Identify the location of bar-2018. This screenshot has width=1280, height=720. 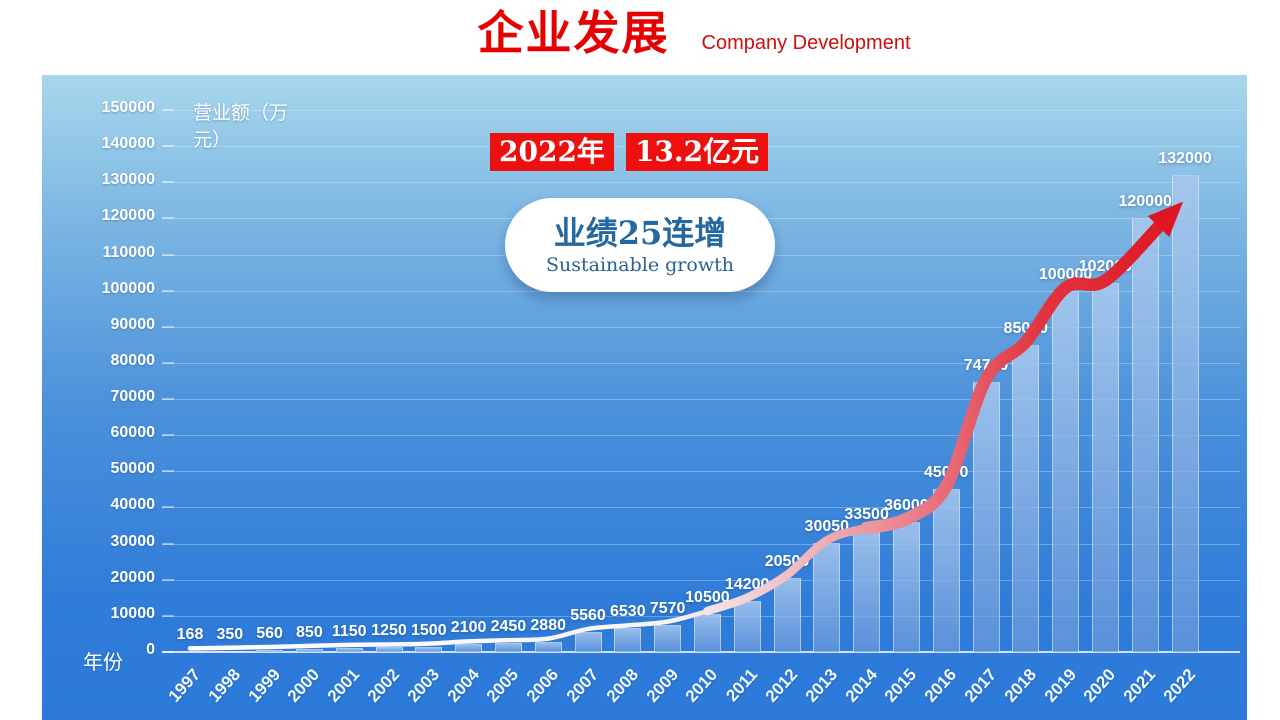
(1026, 498).